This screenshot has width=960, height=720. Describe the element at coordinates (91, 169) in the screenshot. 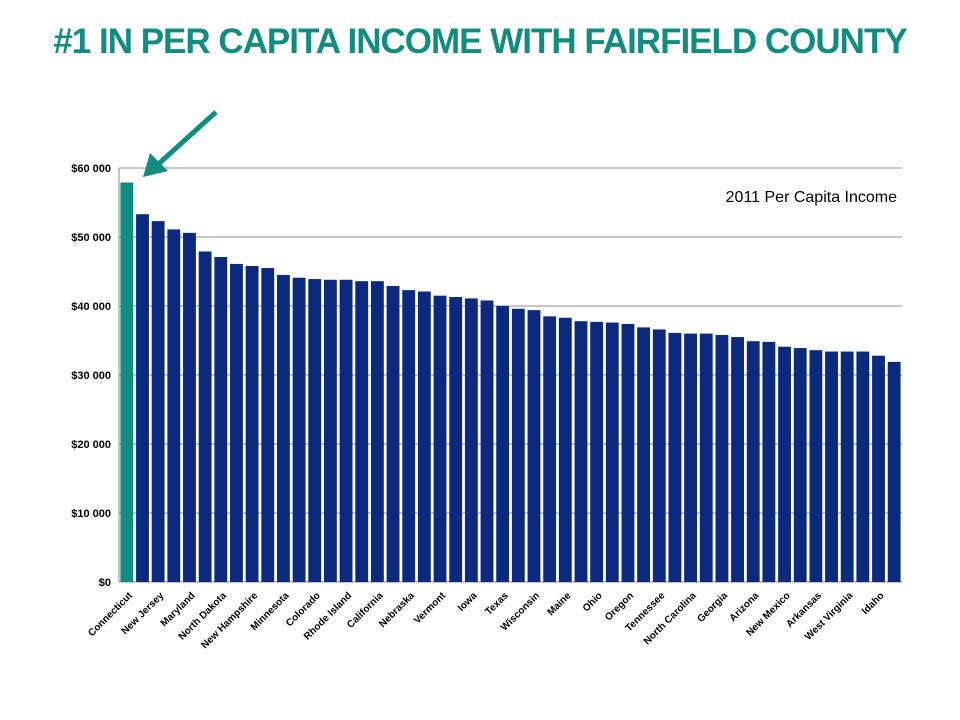

I see `y-tick-label: $60 000` at that location.